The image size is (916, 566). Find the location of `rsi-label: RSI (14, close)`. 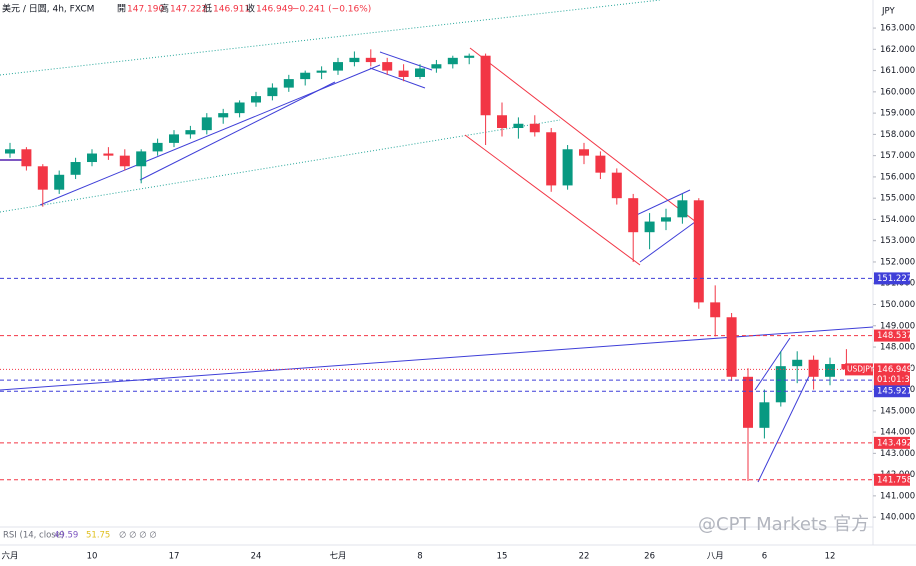

rsi-label: RSI (14, close) is located at coordinates (33, 536).